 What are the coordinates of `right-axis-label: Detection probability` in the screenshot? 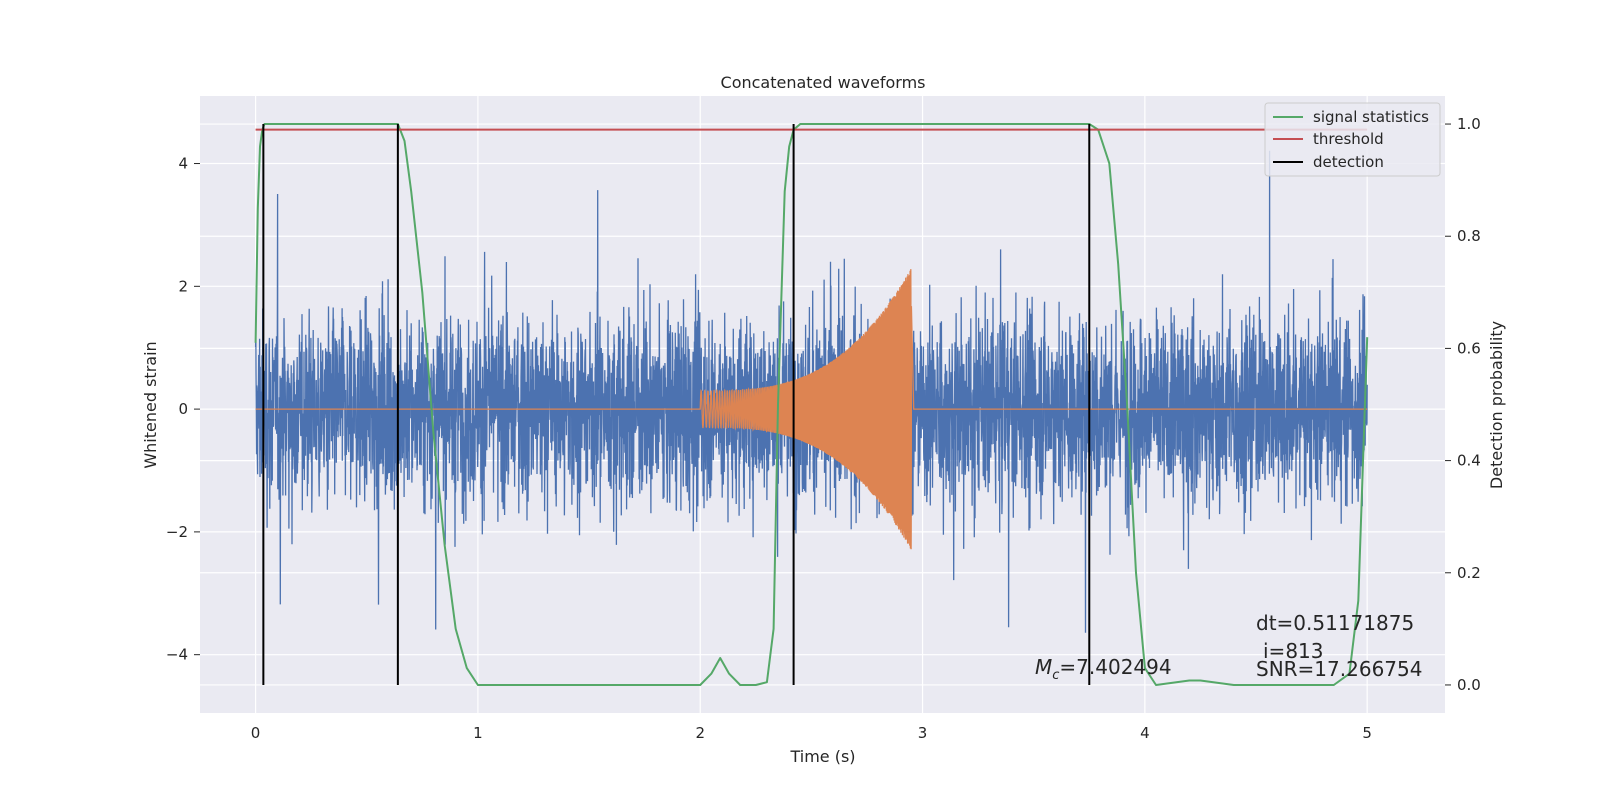 It's located at (1496, 405).